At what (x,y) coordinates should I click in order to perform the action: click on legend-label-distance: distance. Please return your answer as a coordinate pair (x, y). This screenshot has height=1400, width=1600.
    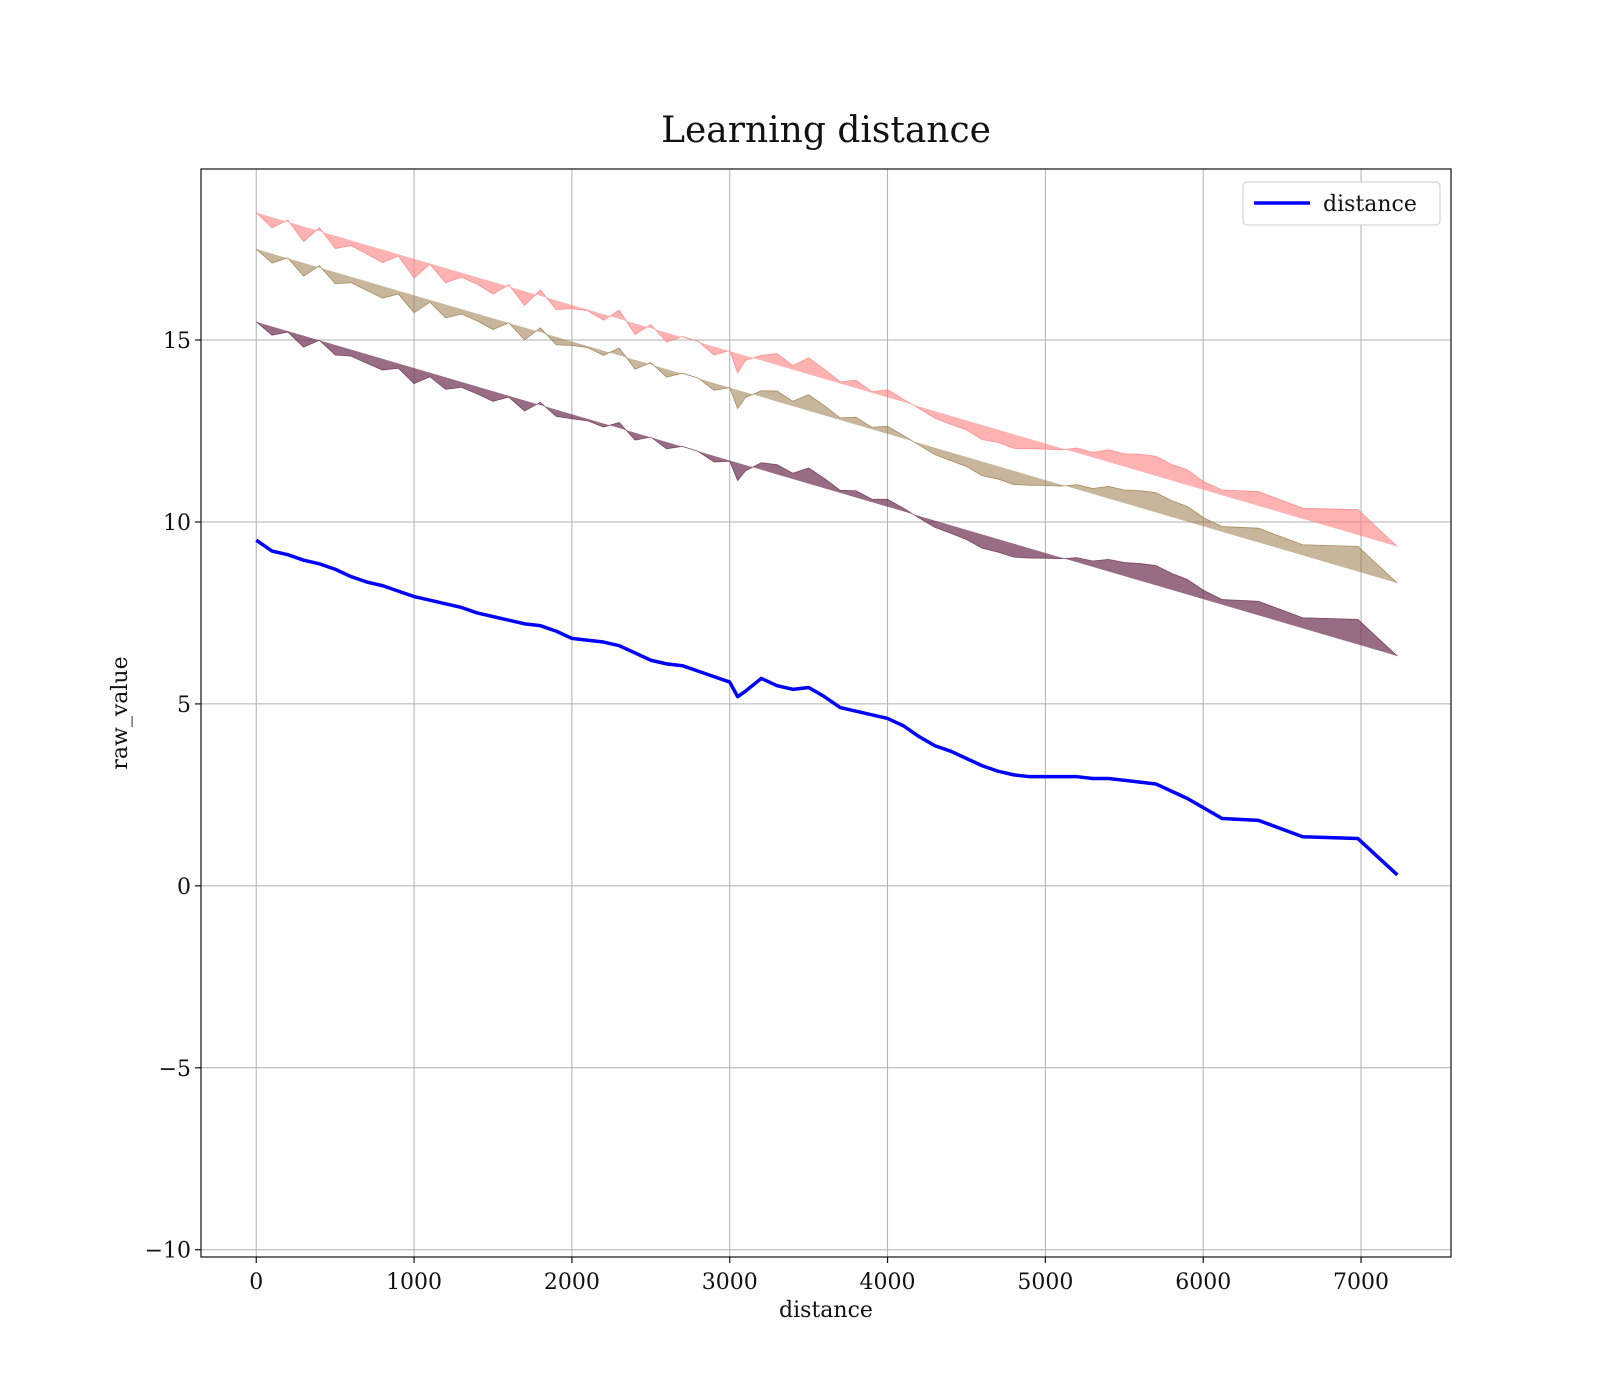
    Looking at the image, I should click on (1370, 204).